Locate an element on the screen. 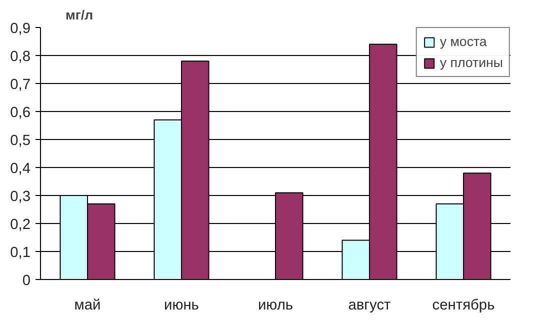  y-axis-title: мг/л is located at coordinates (80, 15).